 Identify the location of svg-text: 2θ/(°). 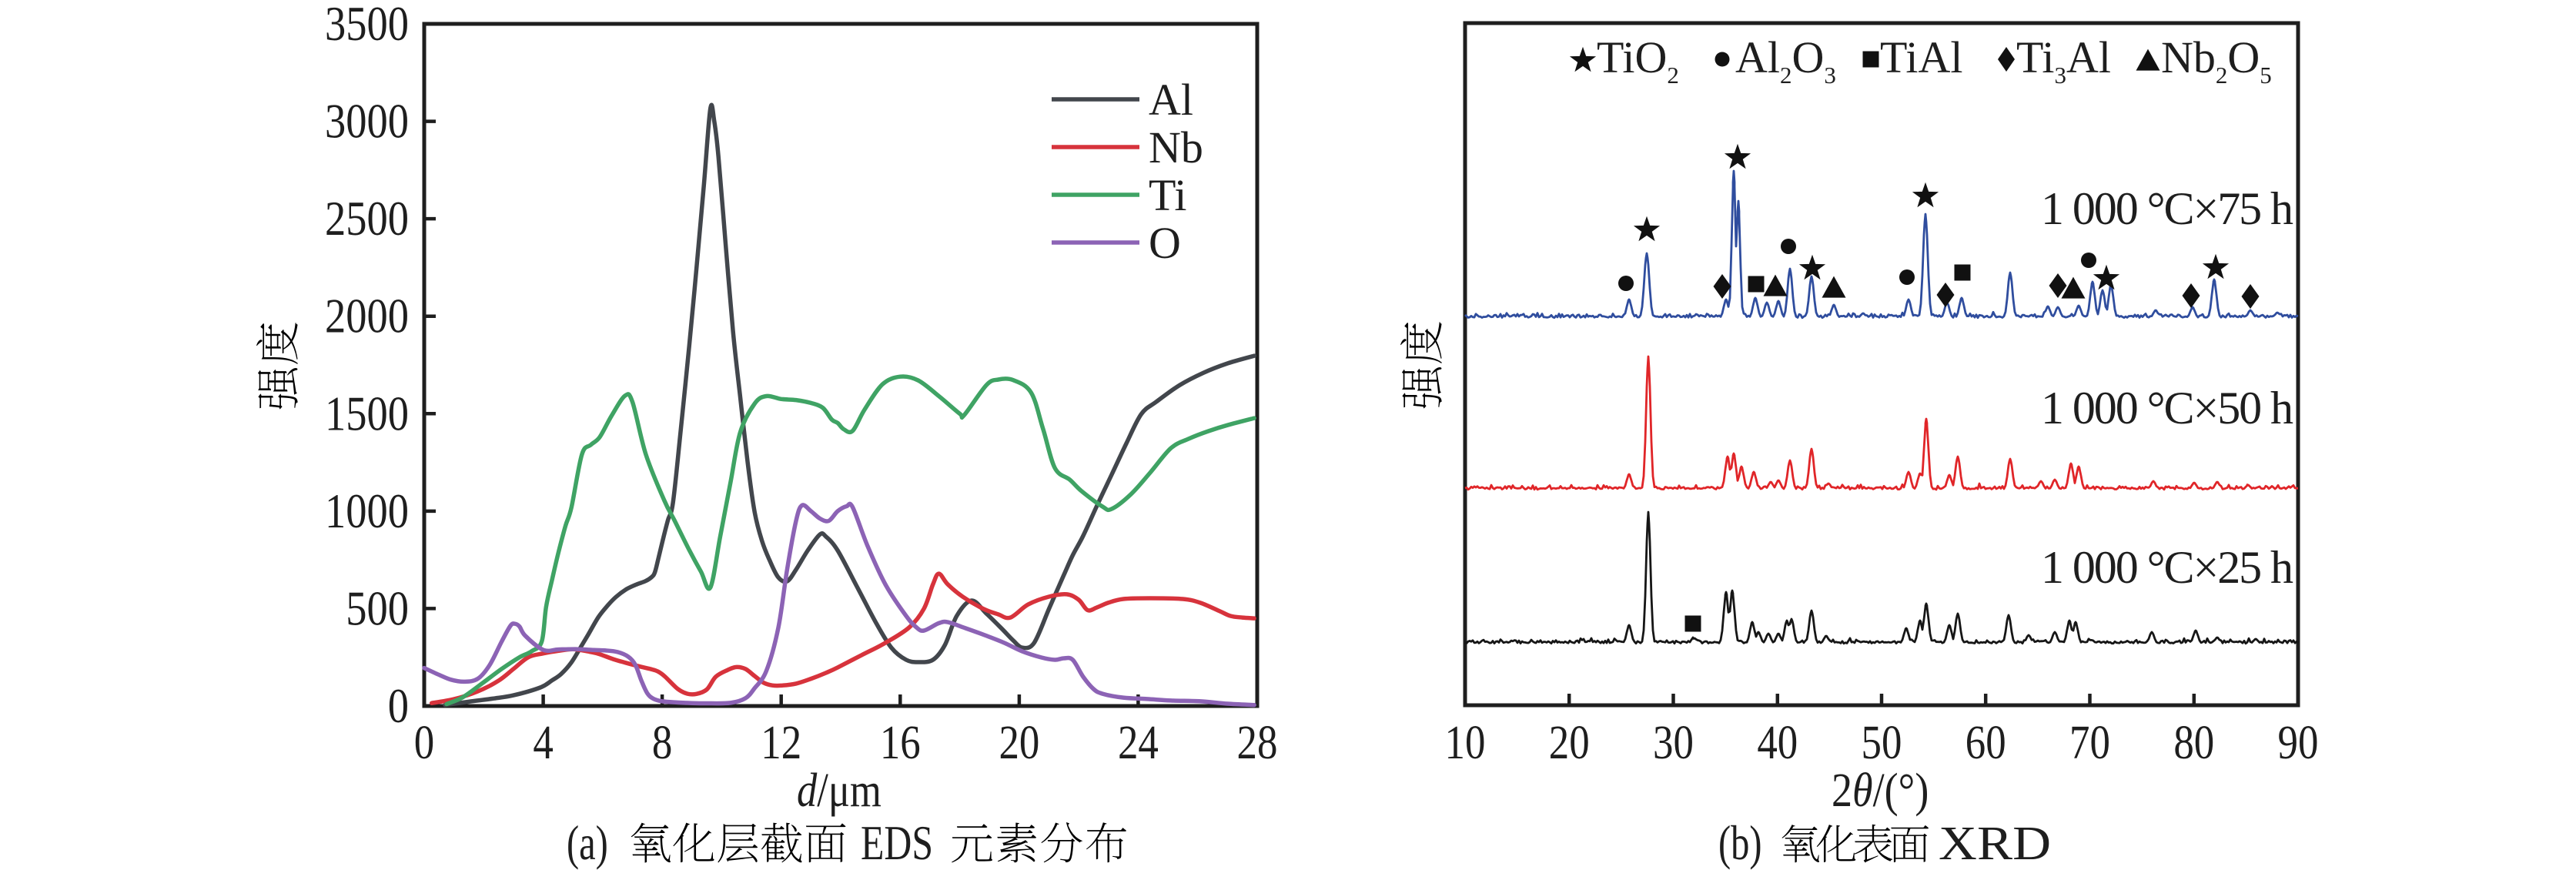
(1881, 790).